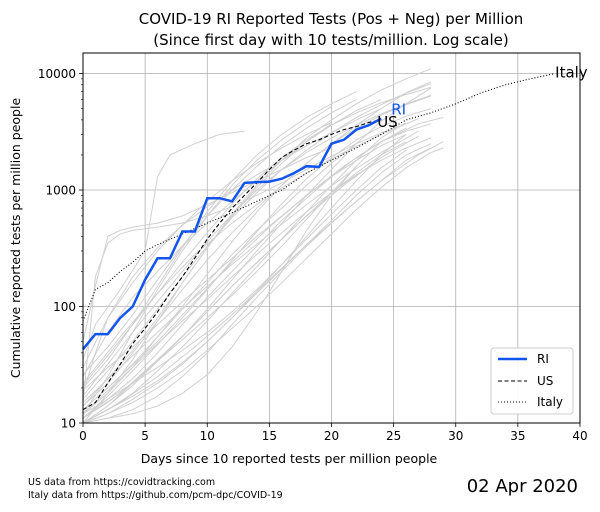  I want to click on series-end-label-italy: Italy, so click(571, 73).